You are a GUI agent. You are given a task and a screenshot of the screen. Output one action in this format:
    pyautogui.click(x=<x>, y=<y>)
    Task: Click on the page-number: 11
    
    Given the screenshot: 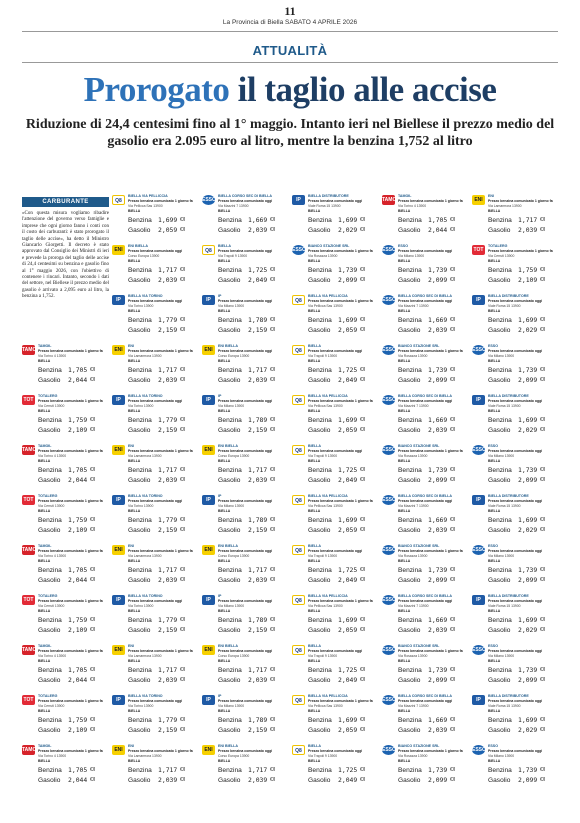 What is the action you would take?
    pyautogui.click(x=290, y=11)
    